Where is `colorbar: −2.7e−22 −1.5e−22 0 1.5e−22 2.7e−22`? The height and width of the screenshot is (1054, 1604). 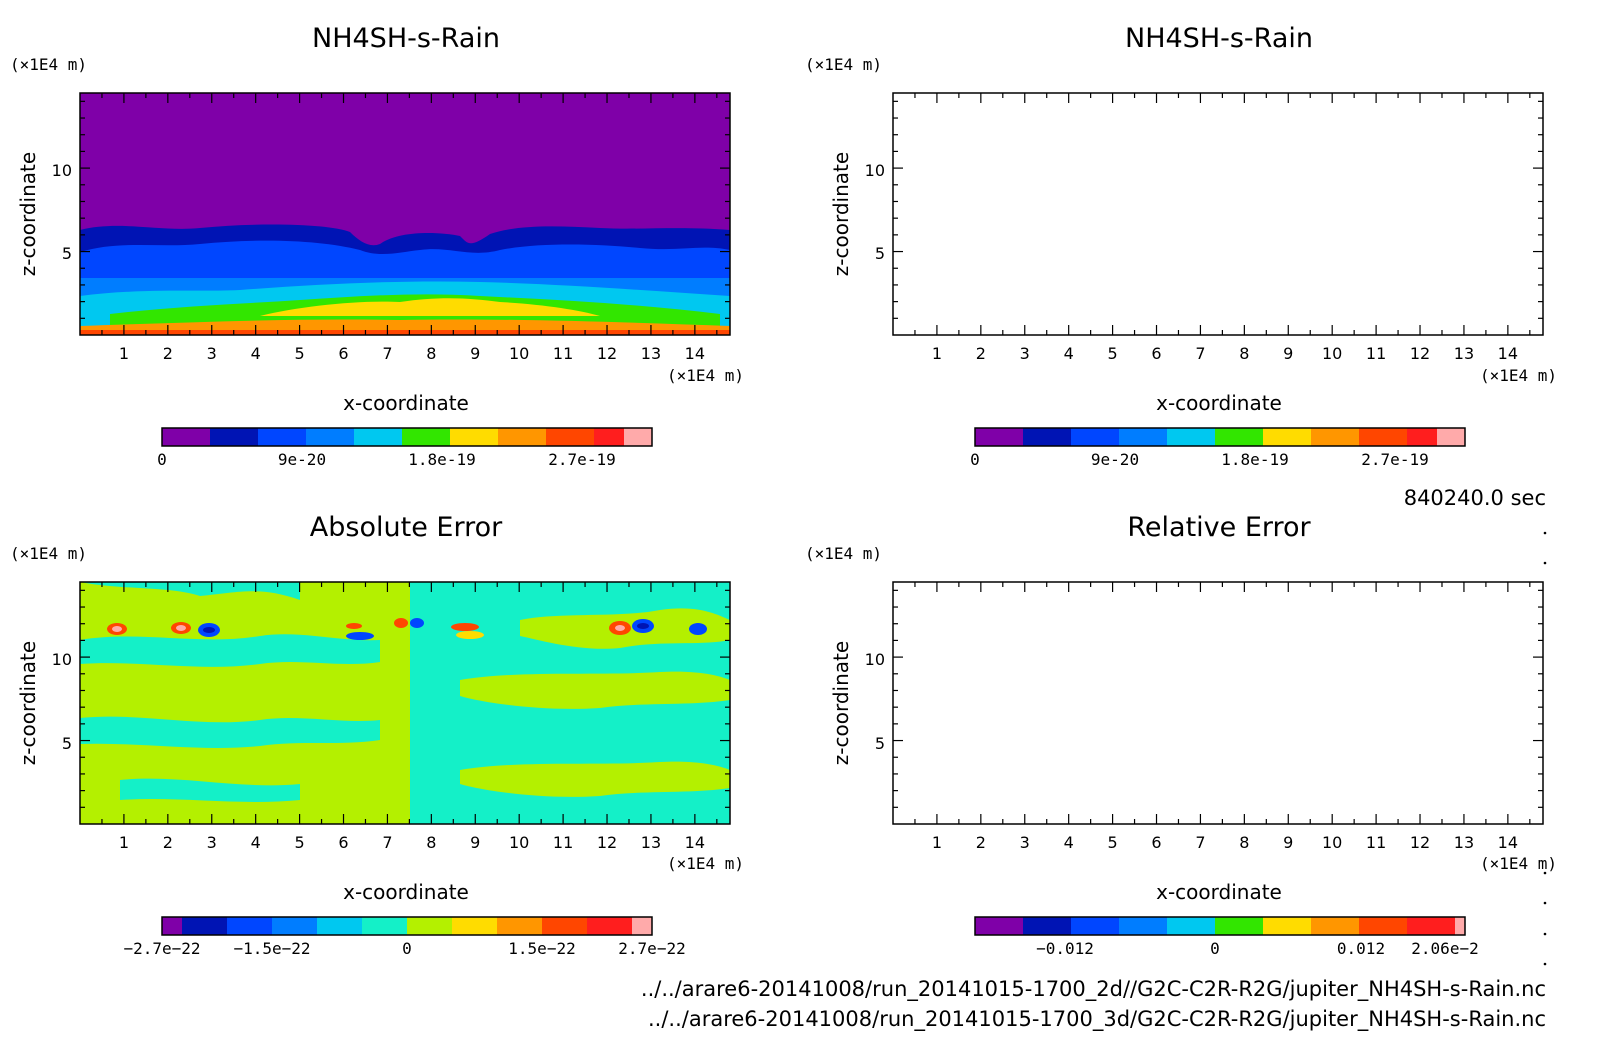 colorbar: −2.7e−22 −1.5e−22 0 1.5e−22 2.7e−22 is located at coordinates (404, 937).